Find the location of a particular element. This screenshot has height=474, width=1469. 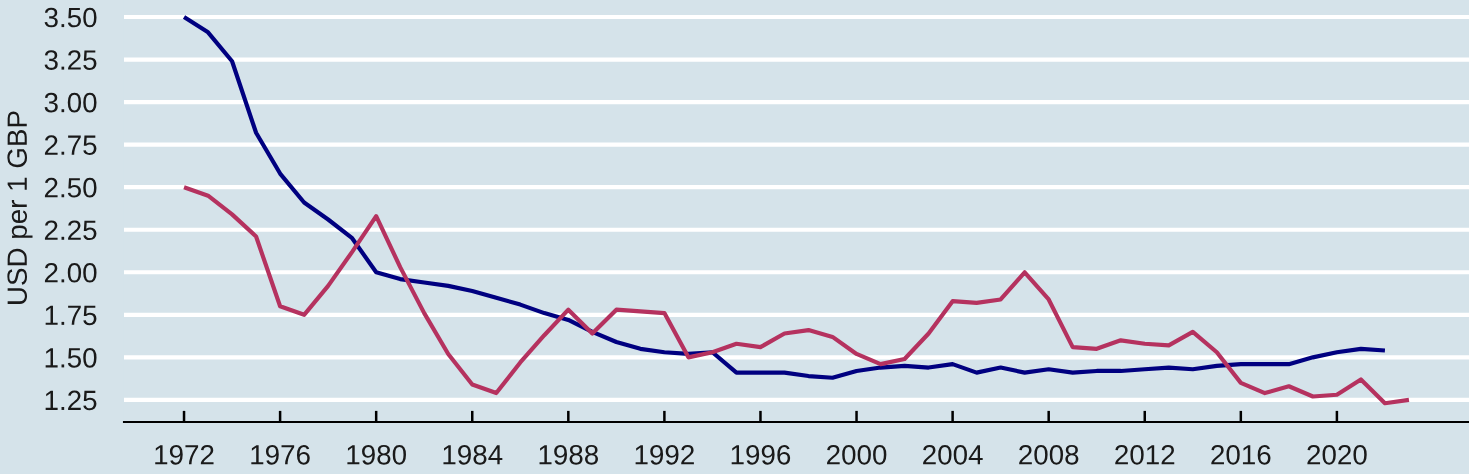

x-tick-label: 2004 is located at coordinates (953, 454).